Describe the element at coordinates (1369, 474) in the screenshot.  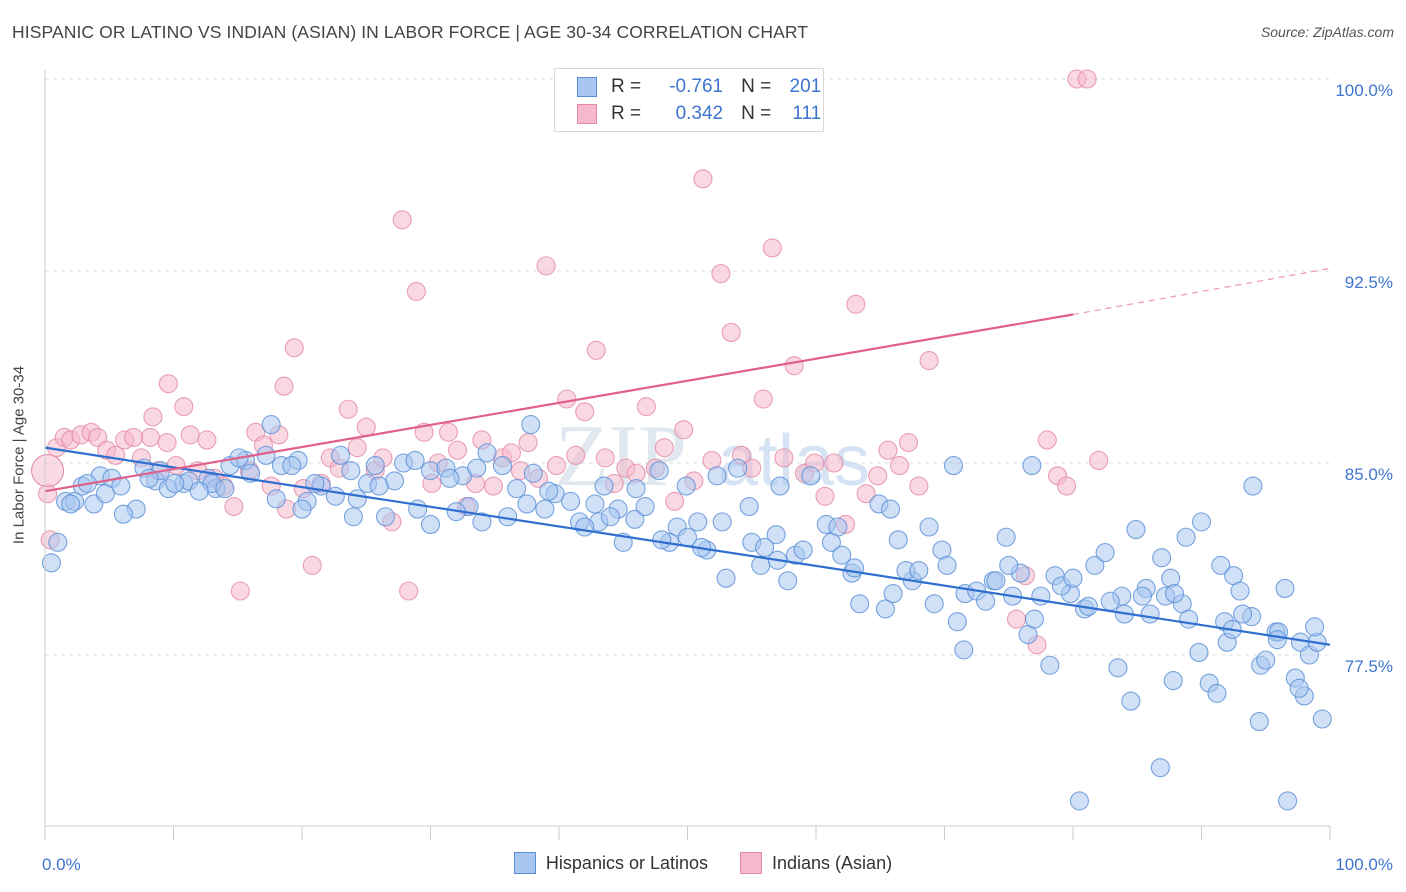
I see `y-tick-label: 85.0%` at that location.